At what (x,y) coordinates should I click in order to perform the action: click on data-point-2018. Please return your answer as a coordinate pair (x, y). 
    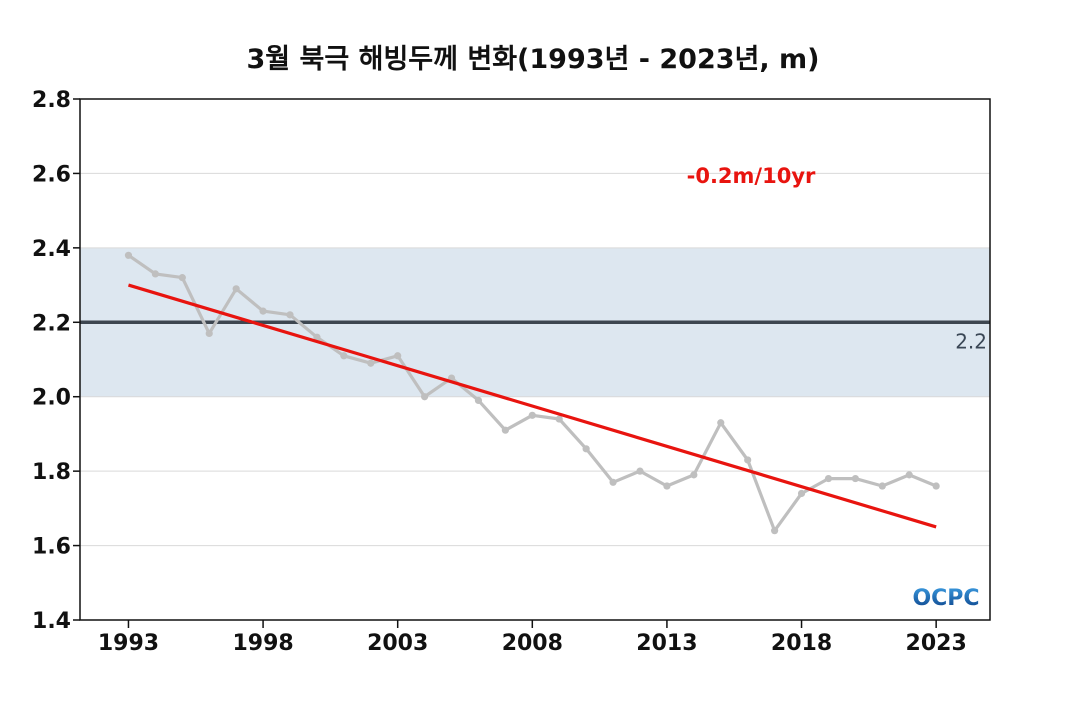
    Looking at the image, I should click on (801, 493).